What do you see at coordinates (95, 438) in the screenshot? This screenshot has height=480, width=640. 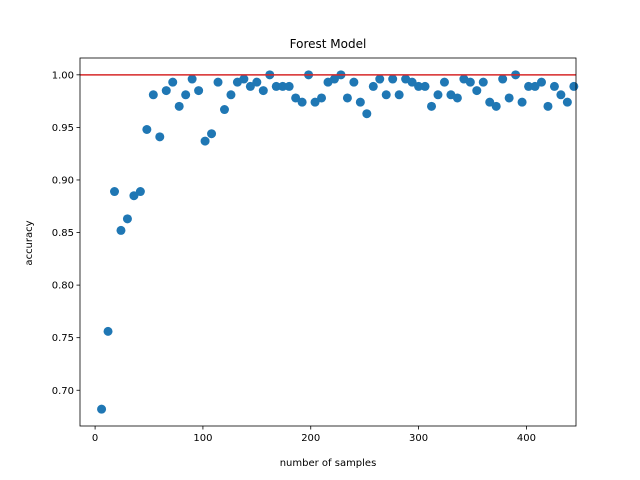 I see `x-tick-label: 0` at bounding box center [95, 438].